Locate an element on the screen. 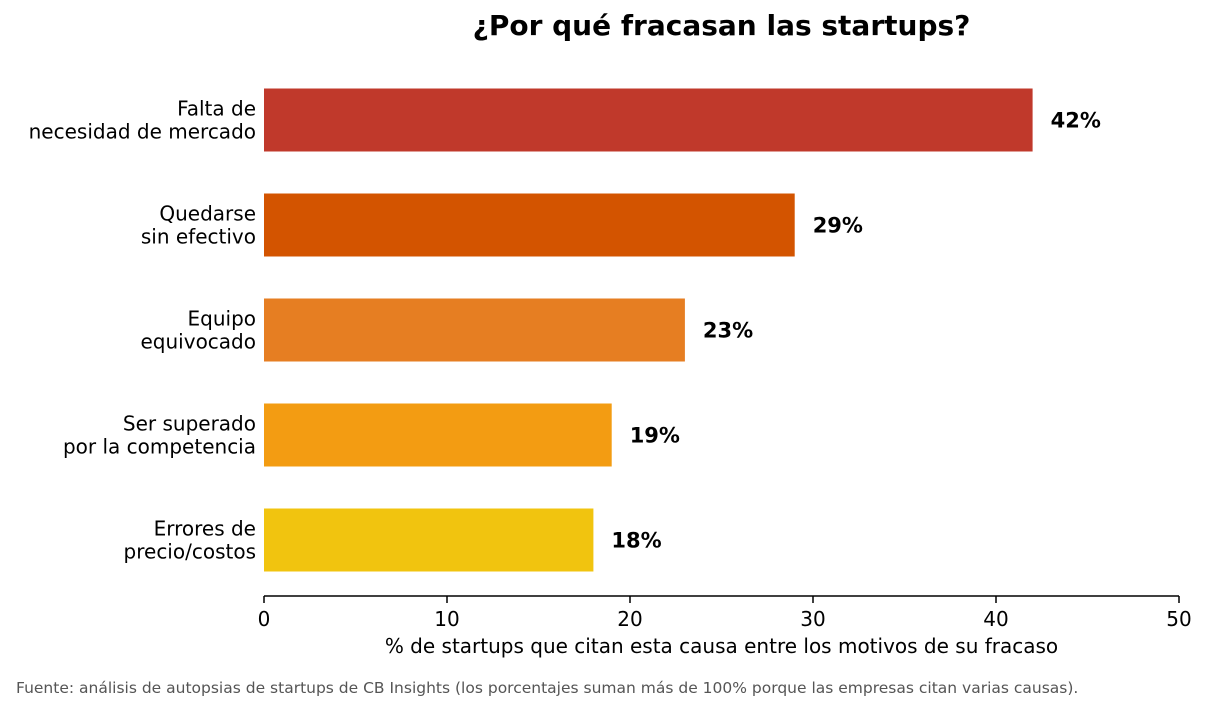 Image resolution: width=1208 pixels, height=710 pixels. x-tick-label-0: 0 is located at coordinates (264, 619).